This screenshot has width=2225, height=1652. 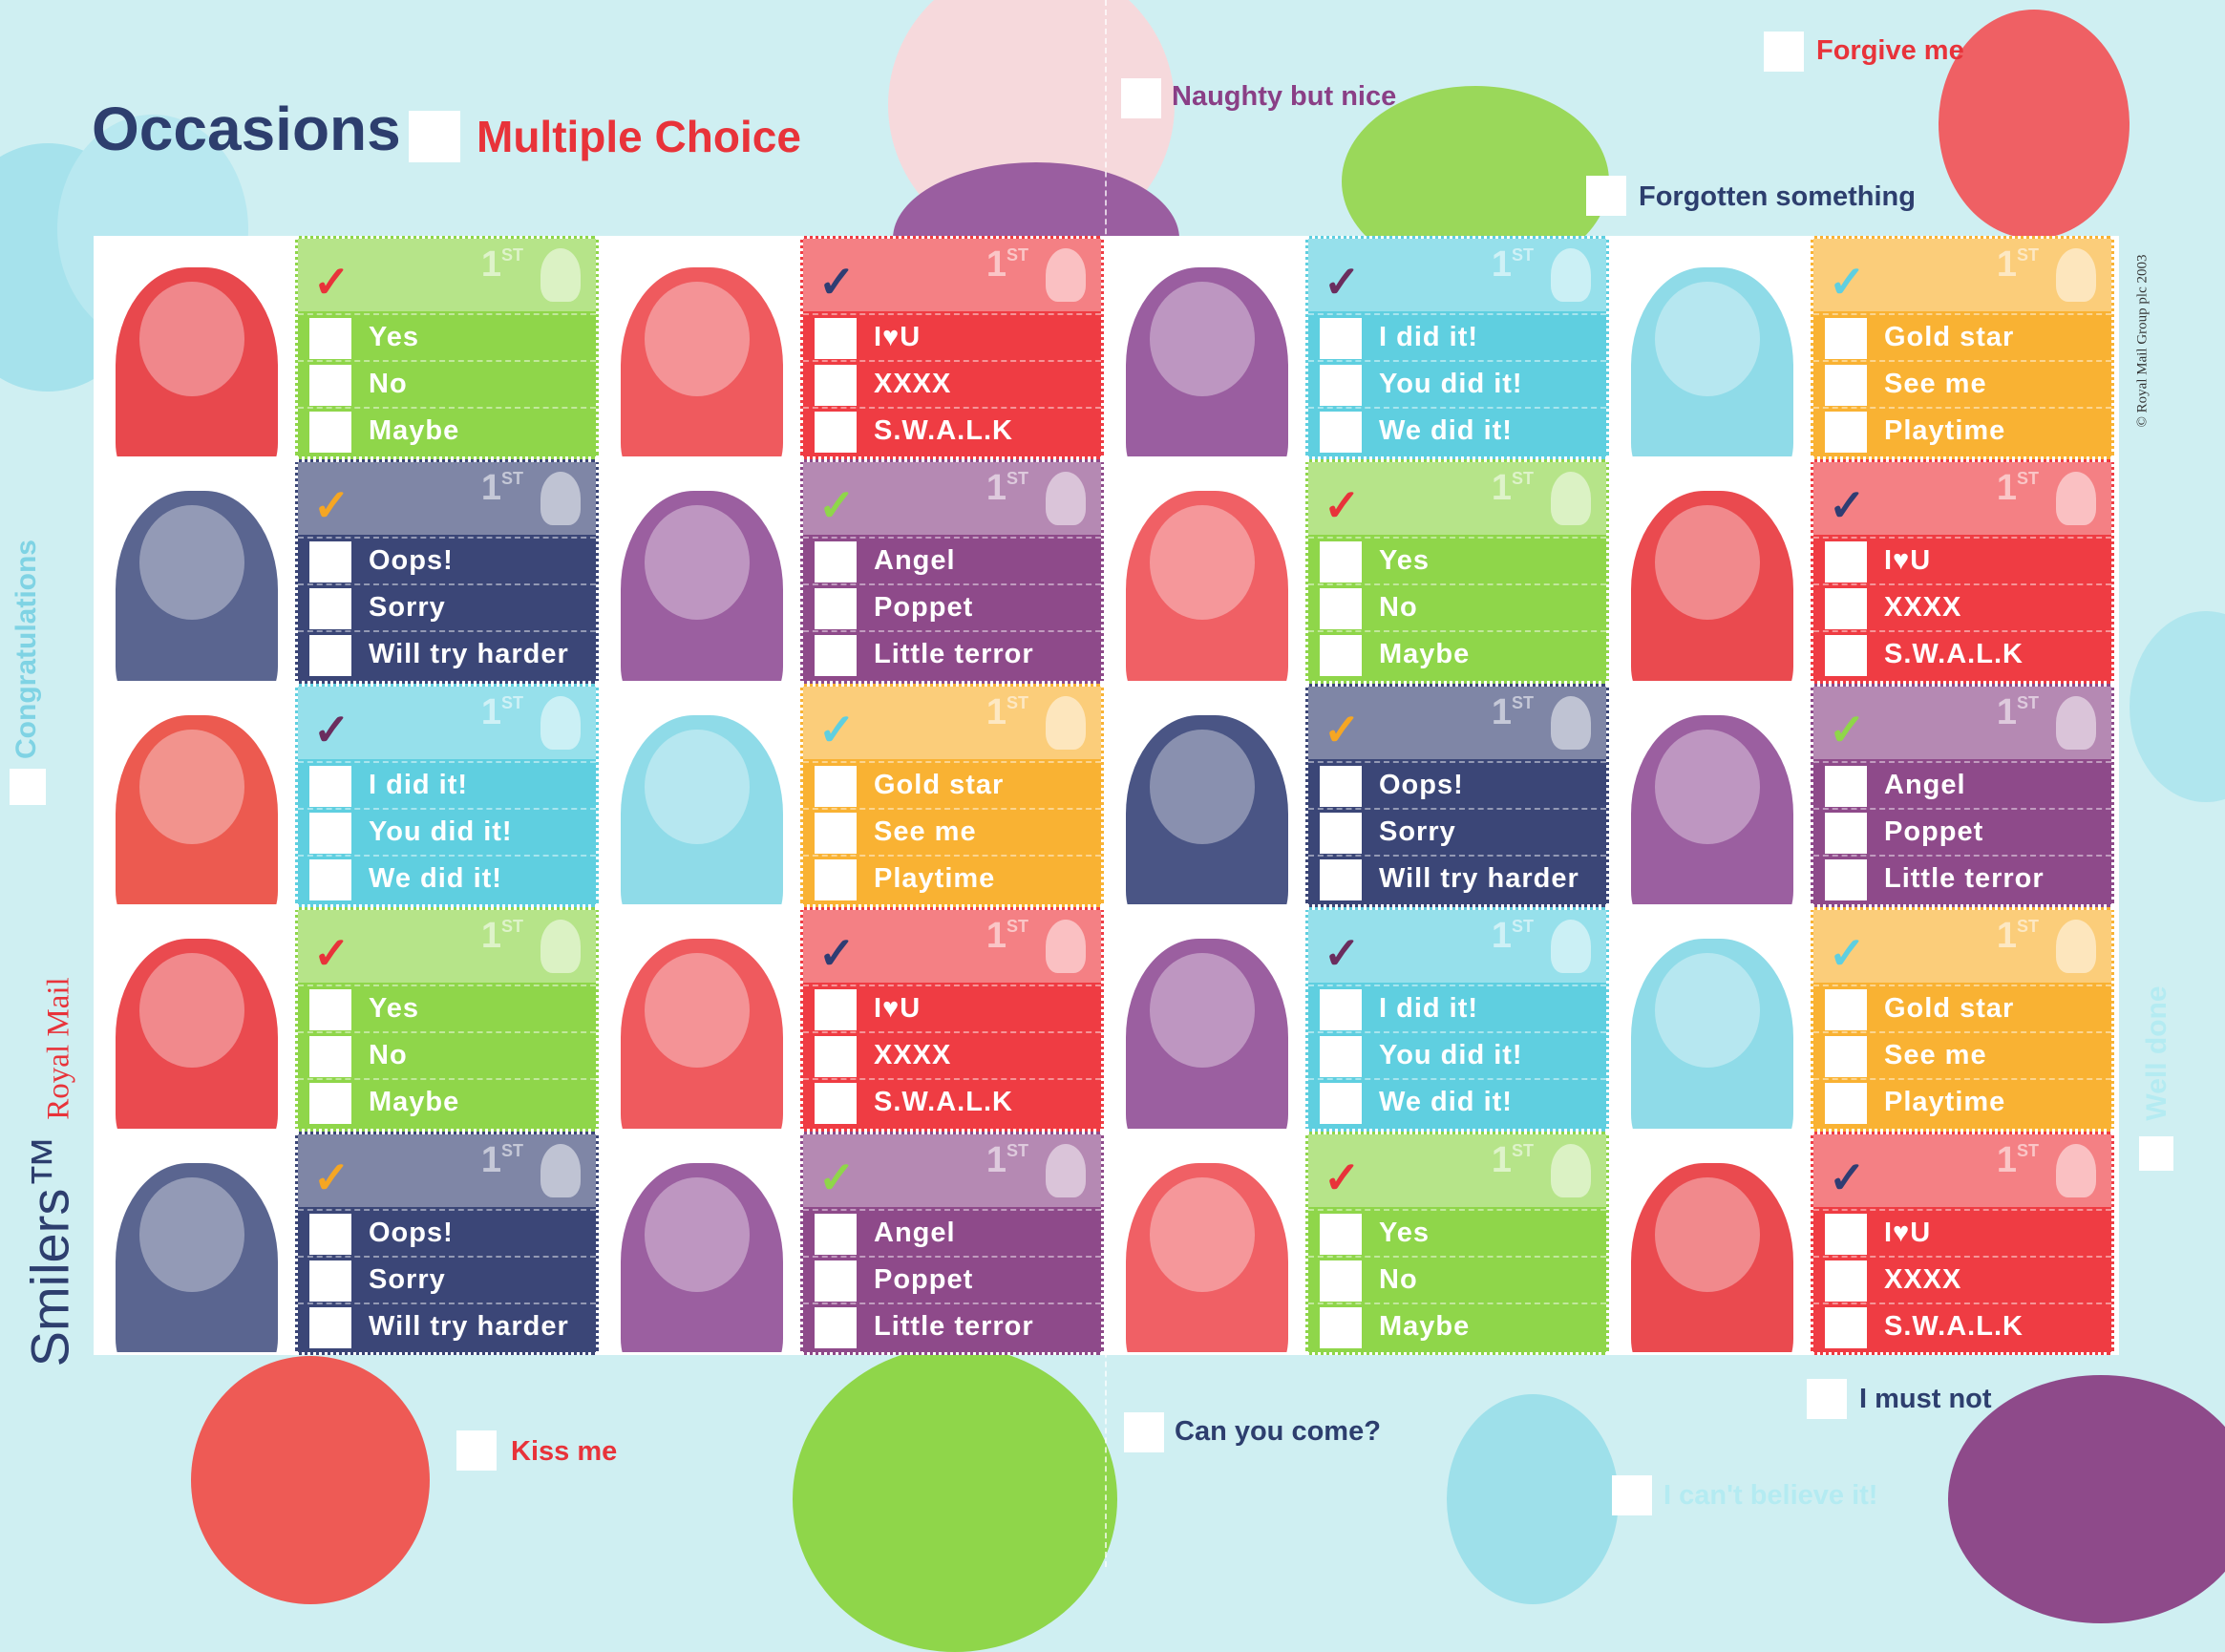 I want to click on option-row: No, so click(x=1457, y=607).